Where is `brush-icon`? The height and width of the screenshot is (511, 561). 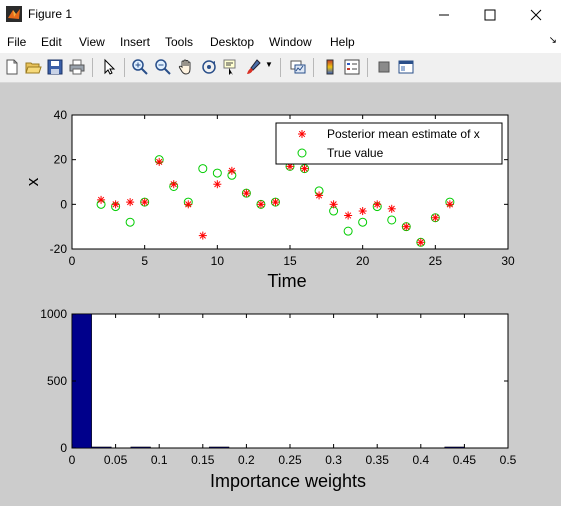 brush-icon is located at coordinates (254, 67).